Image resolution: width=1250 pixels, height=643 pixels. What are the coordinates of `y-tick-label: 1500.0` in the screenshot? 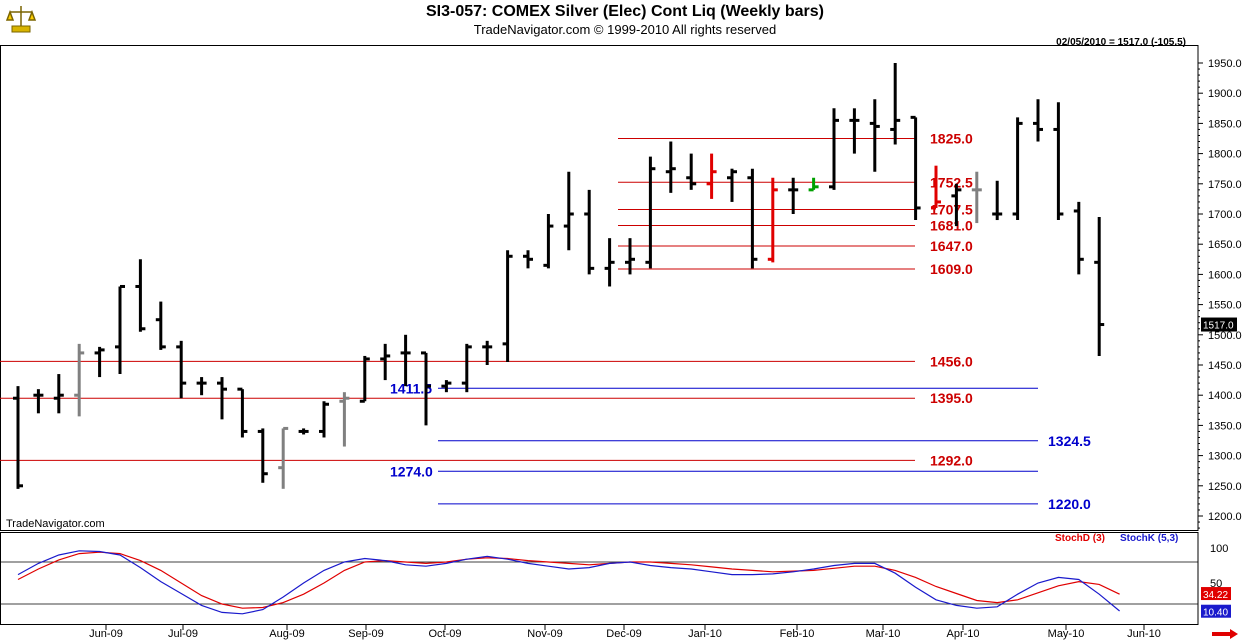 It's located at (1225, 336).